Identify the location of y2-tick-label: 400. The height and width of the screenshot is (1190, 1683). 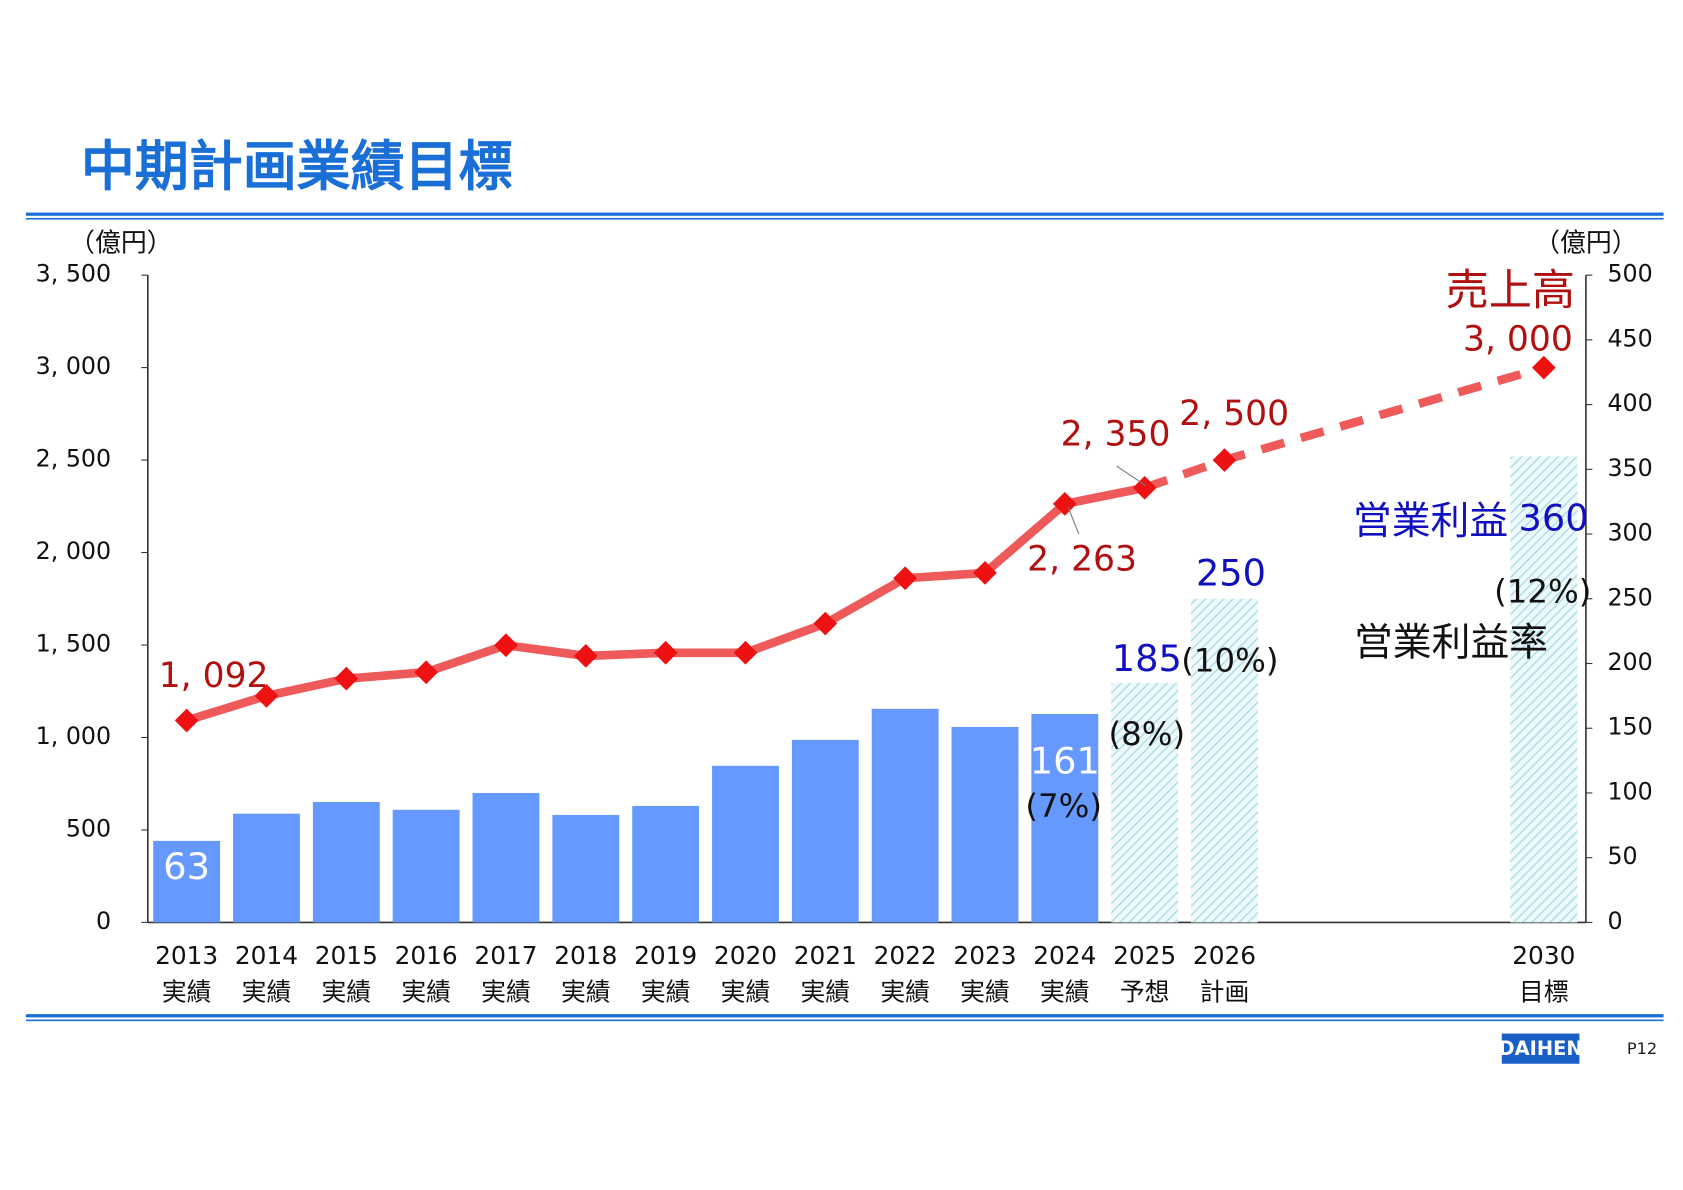
(1629, 403).